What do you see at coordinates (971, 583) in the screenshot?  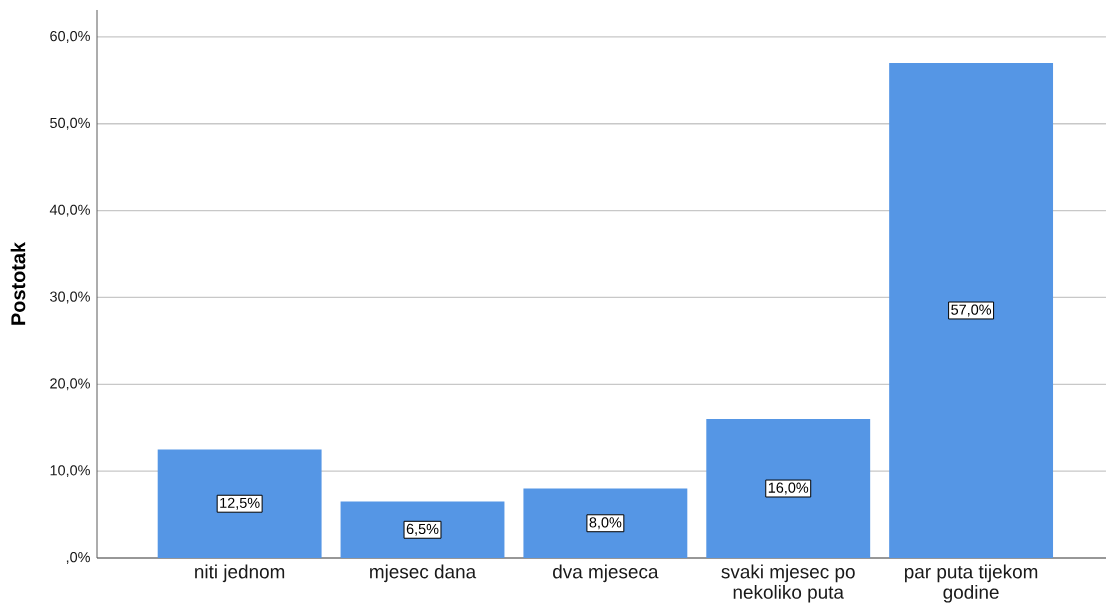 I see `x-tick-label: par puta tijekom godine` at bounding box center [971, 583].